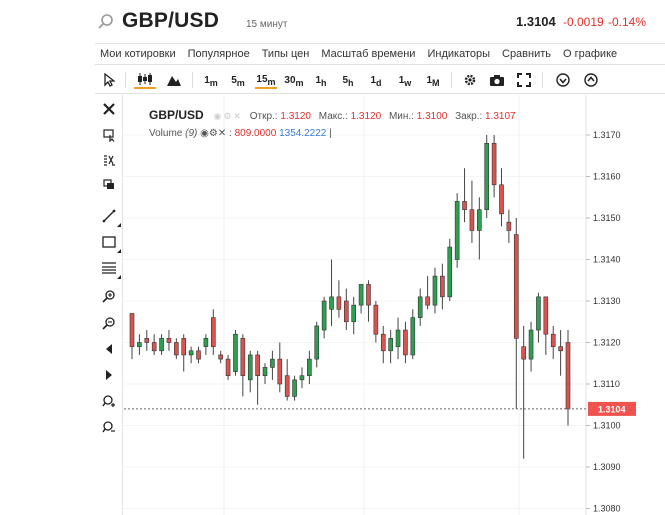 This screenshot has height=515, width=665. I want to click on menu-time-scale: Масштаб времени, so click(368, 54).